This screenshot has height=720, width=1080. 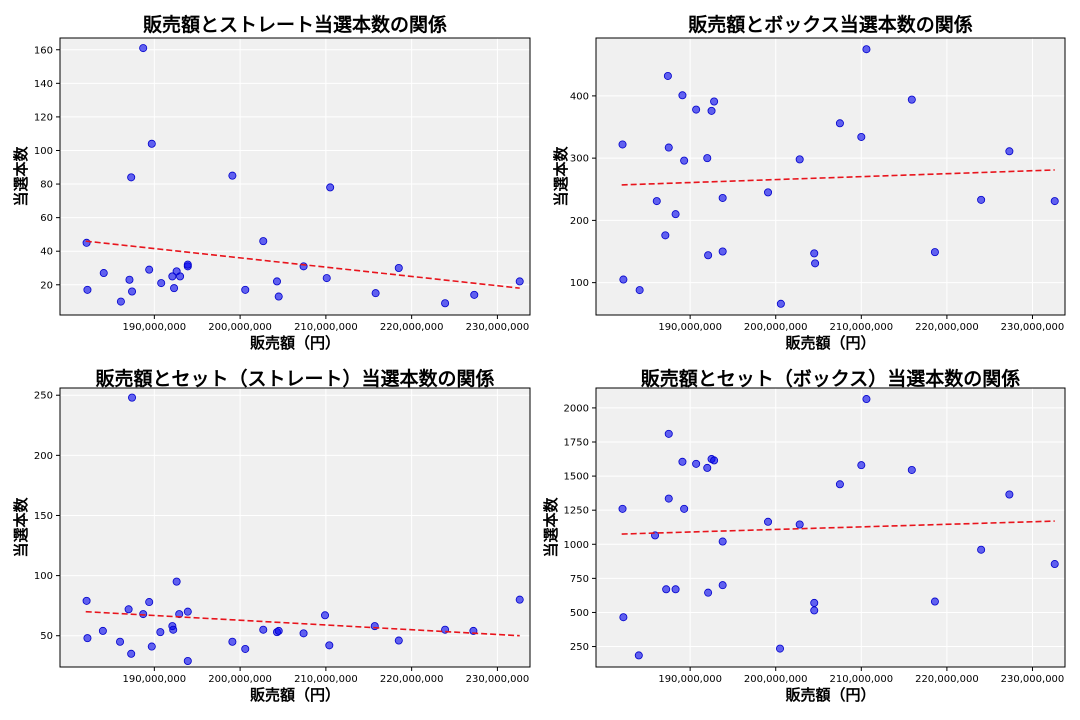 I want to click on y-tick-label: 200, so click(x=579, y=221).